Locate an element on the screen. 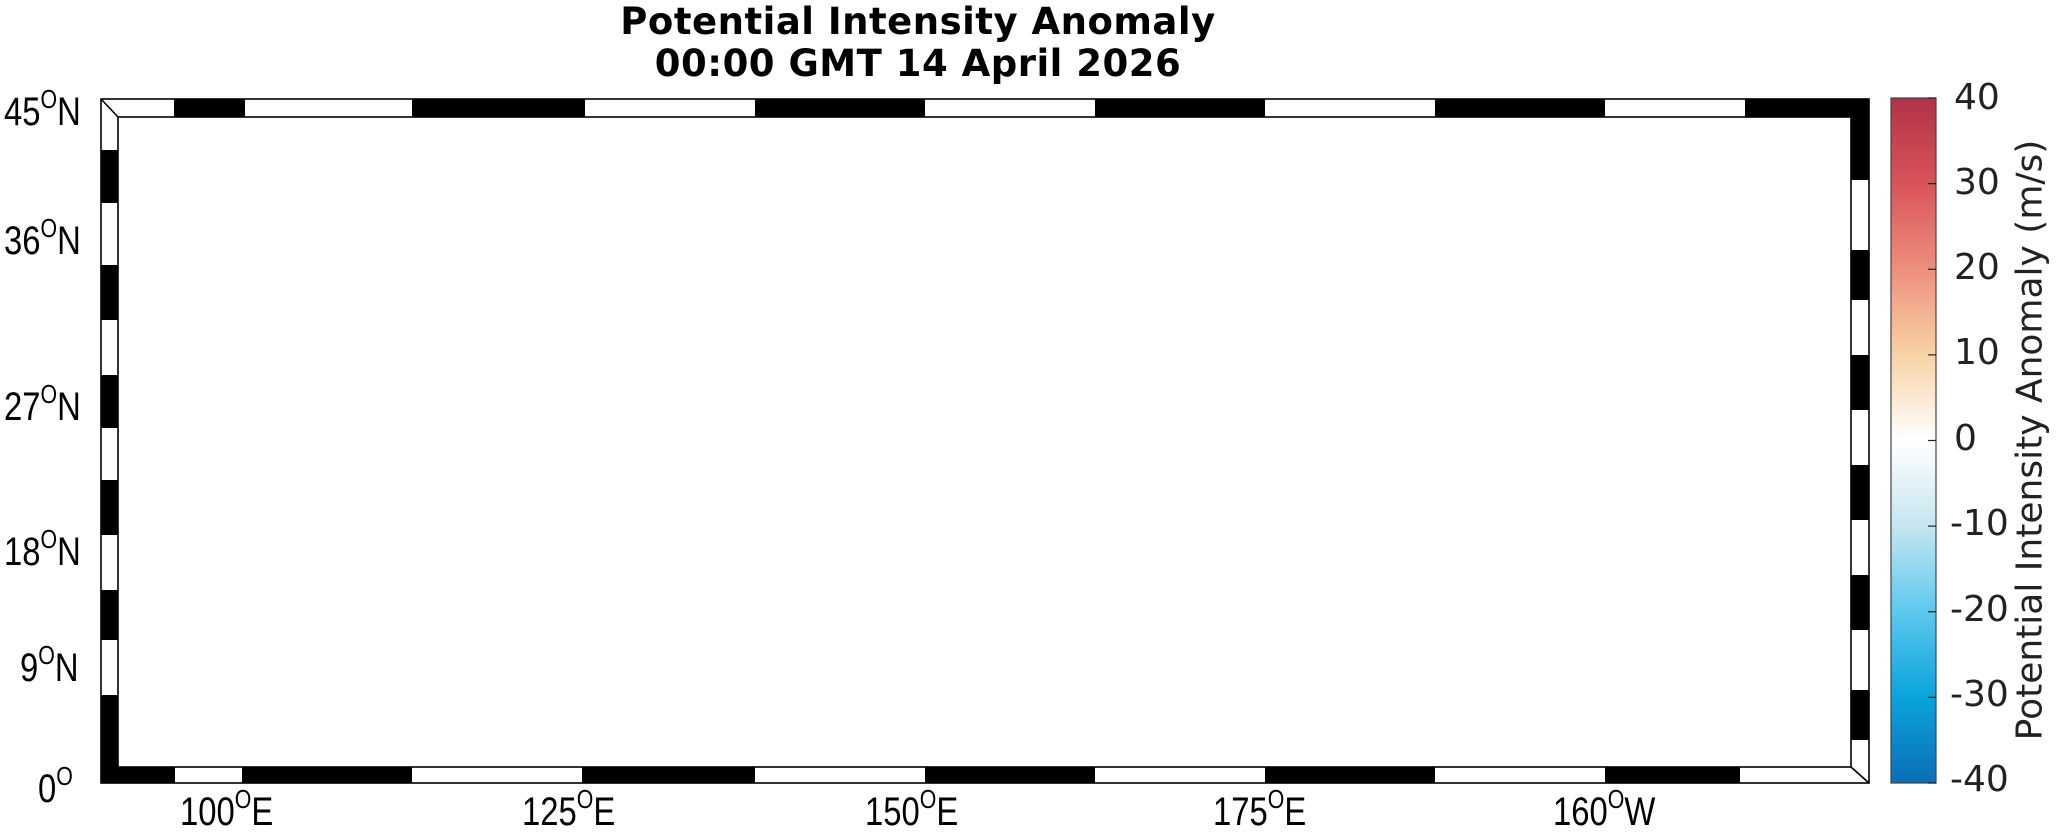 The height and width of the screenshot is (837, 2068). colorbar-tick-label: 20 is located at coordinates (1977, 267).